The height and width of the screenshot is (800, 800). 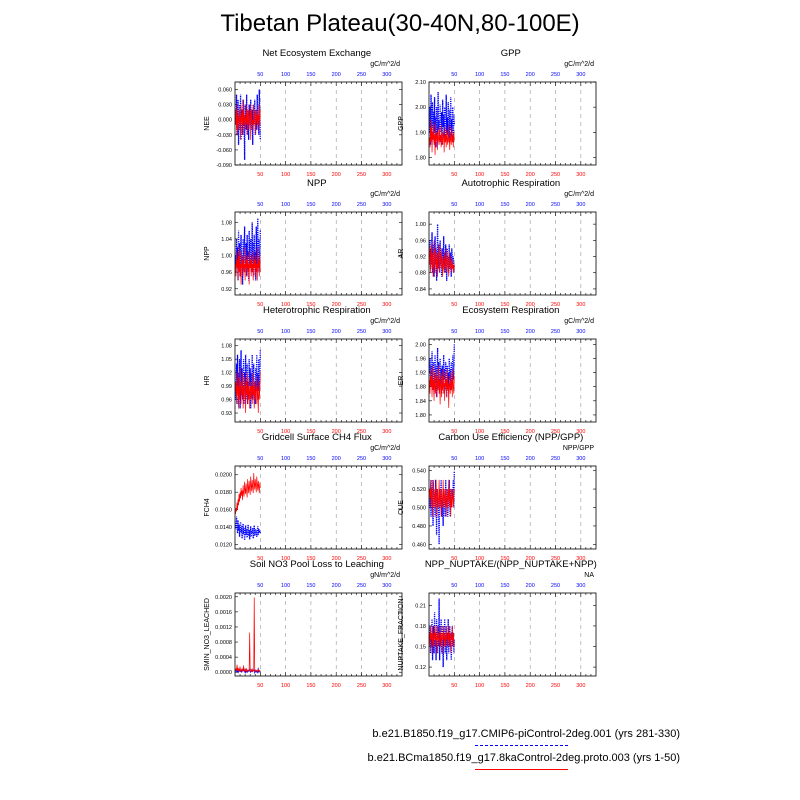 I want to click on y-tick-label: 0.0120, so click(x=223, y=546).